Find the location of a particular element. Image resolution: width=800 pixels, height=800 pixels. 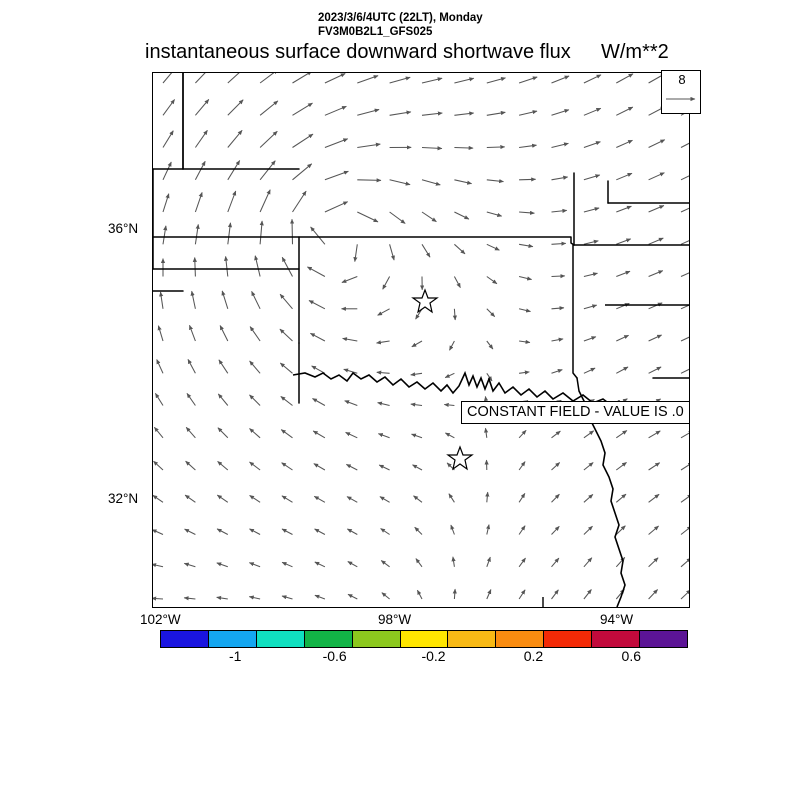

red-river-boundary is located at coordinates (468, 390).